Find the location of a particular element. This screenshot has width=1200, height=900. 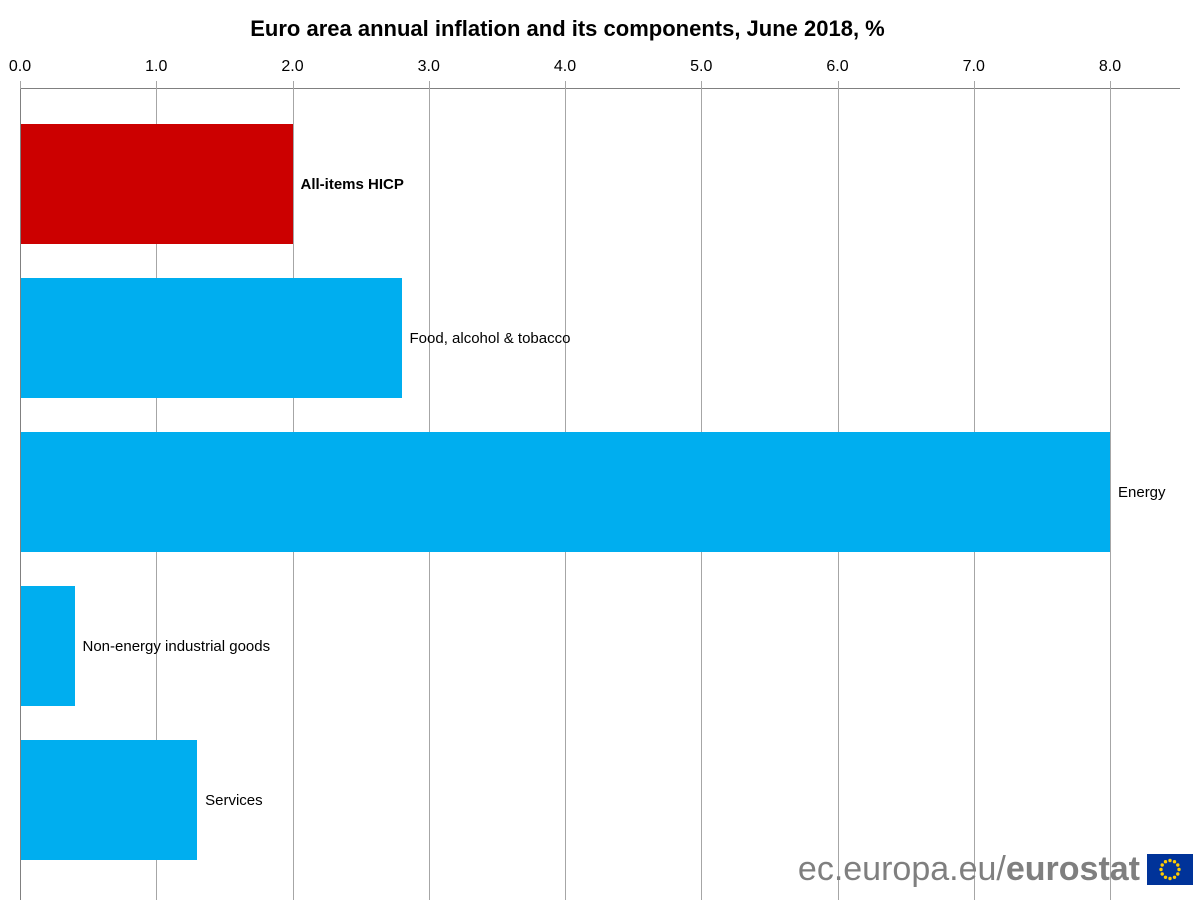

bar-all-items-hicp is located at coordinates (157, 184).